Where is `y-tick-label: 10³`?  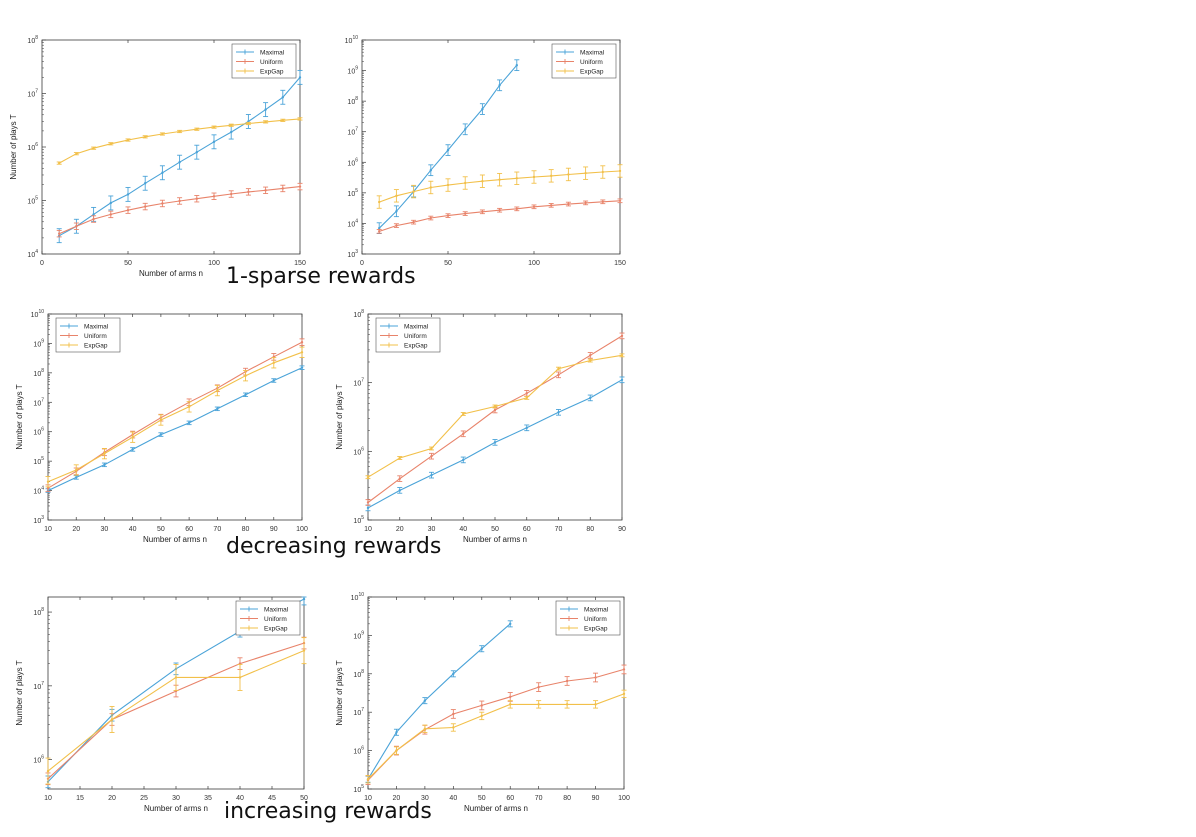
y-tick-label: 10³ is located at coordinates (38, 520).